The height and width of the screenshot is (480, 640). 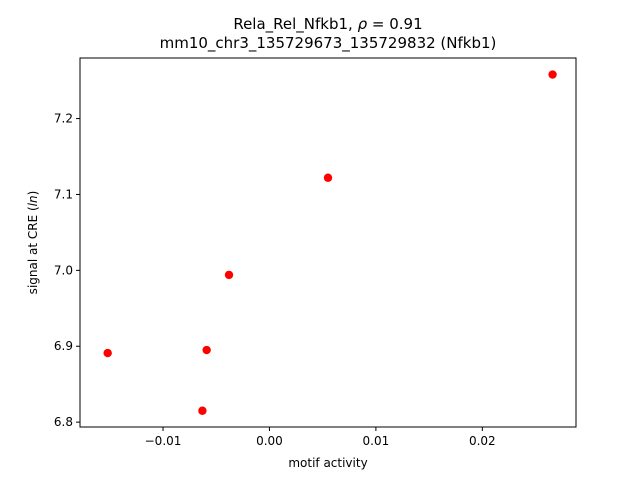 I want to click on x-axis-label: motif activity, so click(x=327, y=463).